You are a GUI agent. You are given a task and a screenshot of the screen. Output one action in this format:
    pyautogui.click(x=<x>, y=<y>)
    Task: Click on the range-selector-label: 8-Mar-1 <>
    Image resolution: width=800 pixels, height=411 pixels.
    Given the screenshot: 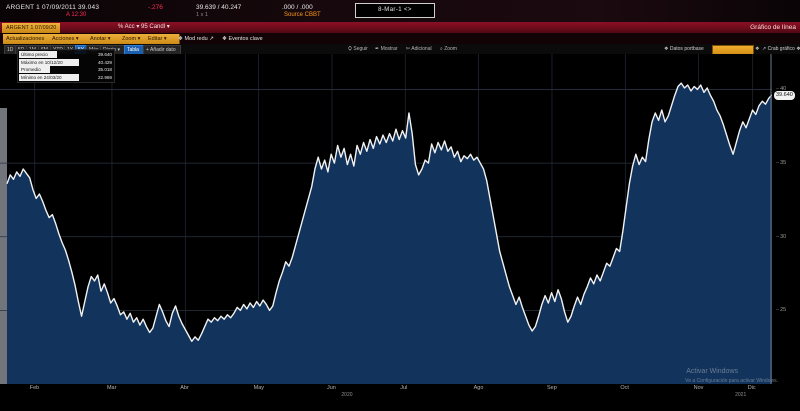 What is the action you would take?
    pyautogui.click(x=395, y=10)
    